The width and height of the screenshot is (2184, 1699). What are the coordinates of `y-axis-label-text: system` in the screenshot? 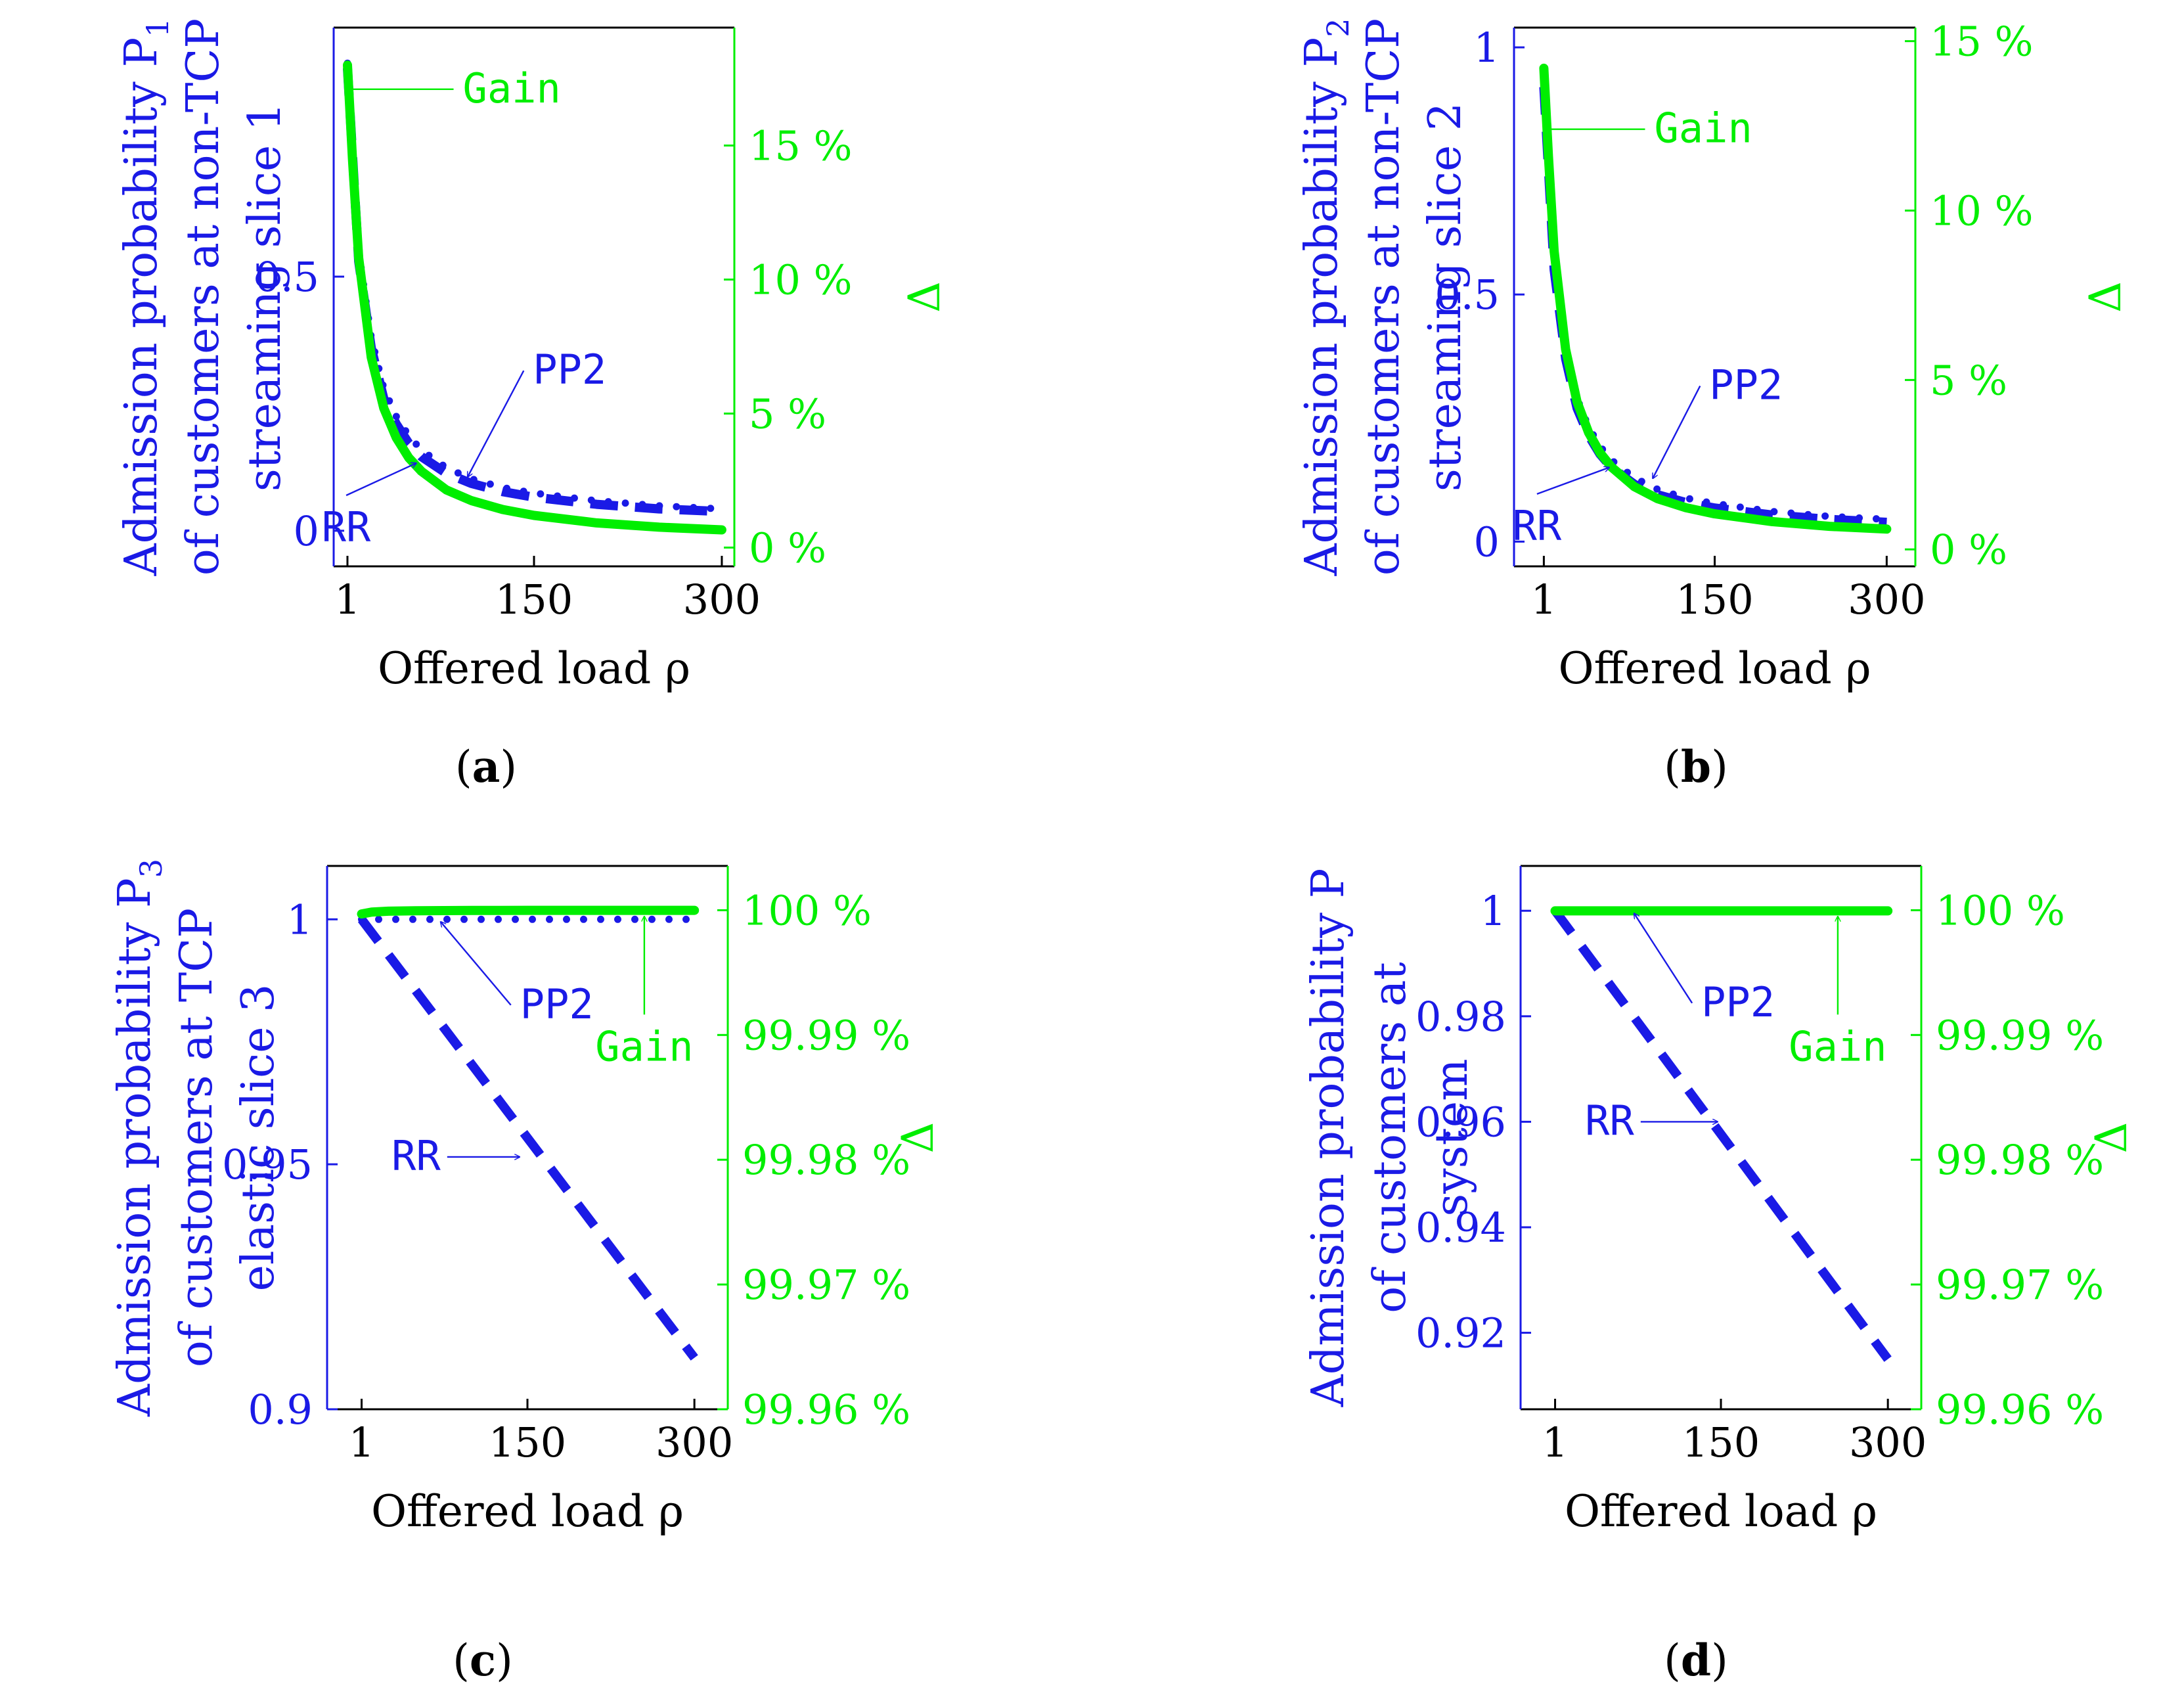 It's located at (1452, 1137).